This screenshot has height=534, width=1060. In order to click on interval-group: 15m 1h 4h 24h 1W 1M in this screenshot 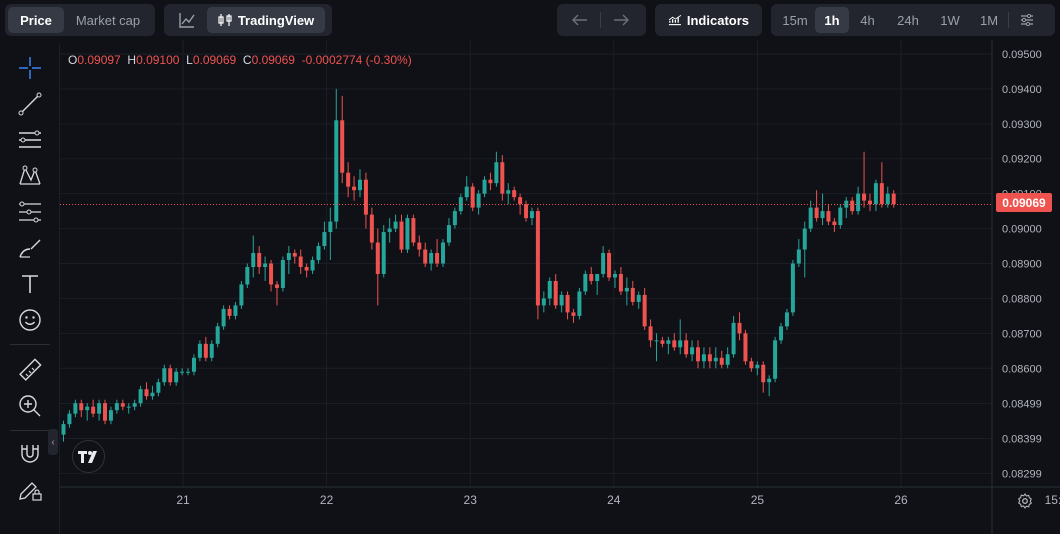, I will do `click(913, 20)`.